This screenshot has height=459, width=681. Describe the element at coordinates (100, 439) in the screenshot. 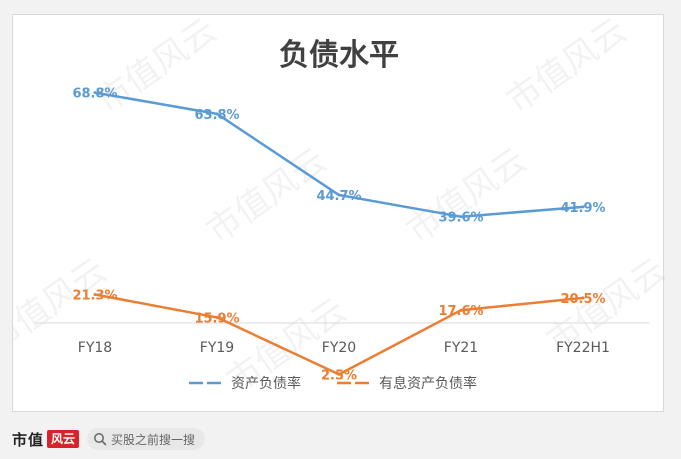

I see `search-icon` at that location.